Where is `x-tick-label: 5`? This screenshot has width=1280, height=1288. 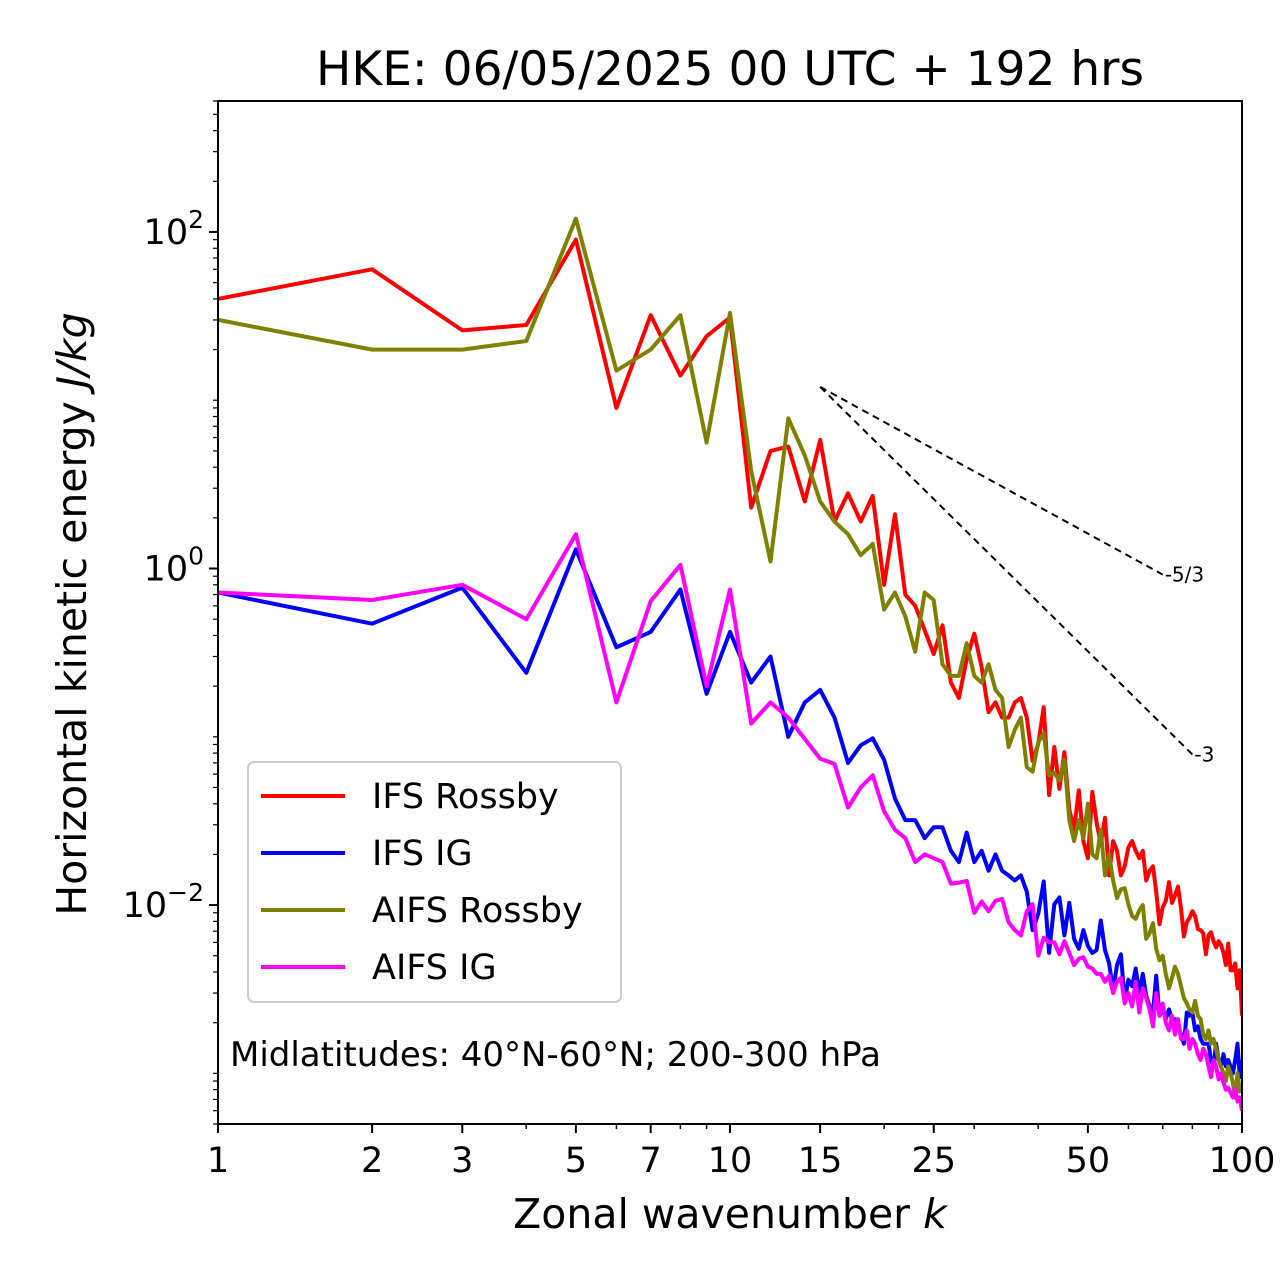
x-tick-label: 5 is located at coordinates (576, 1161).